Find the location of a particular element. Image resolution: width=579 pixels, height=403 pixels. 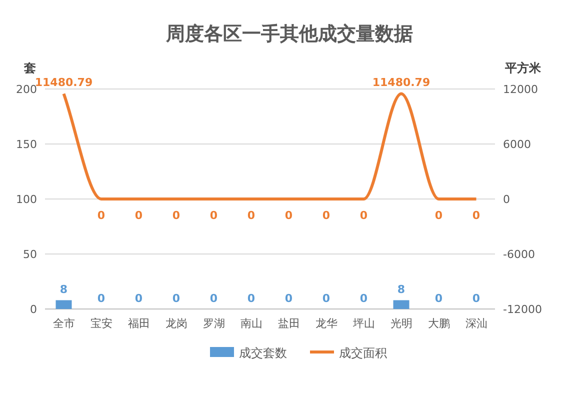

x-tick-label: 光明 is located at coordinates (401, 323).